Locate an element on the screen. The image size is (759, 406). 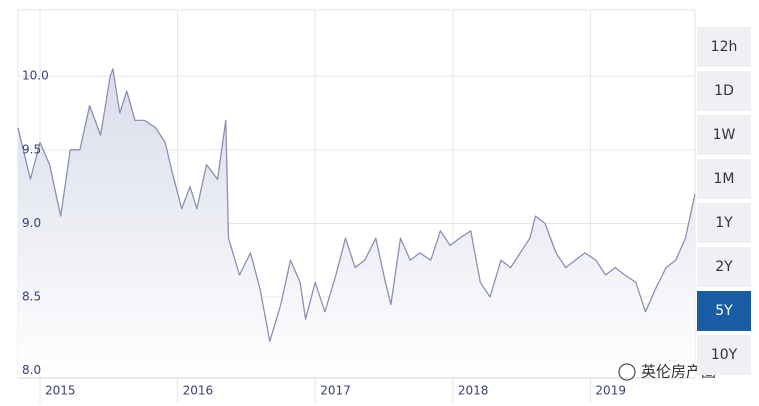
range-button: 2Y is located at coordinates (724, 267).